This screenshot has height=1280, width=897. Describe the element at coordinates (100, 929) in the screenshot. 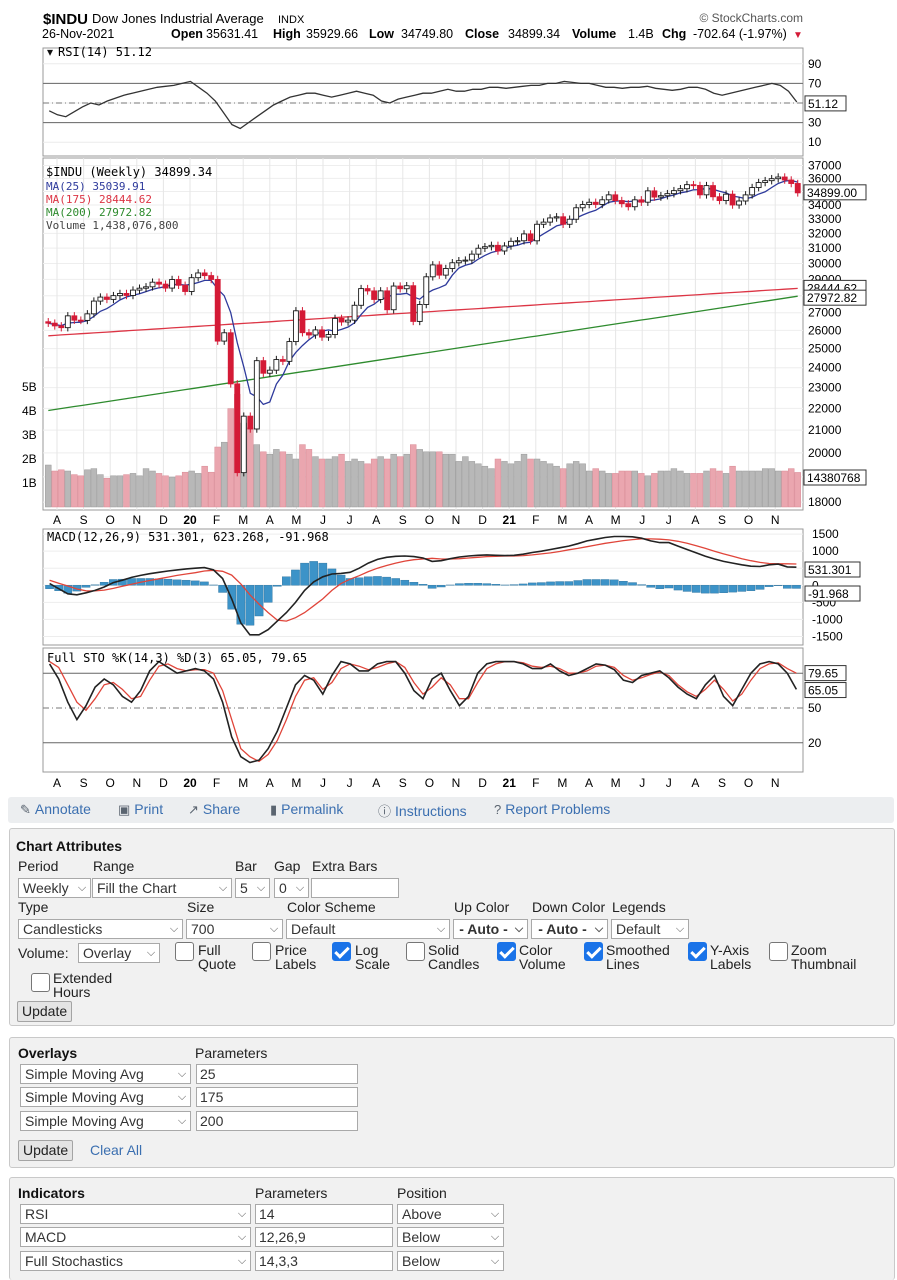

I see `type-select: Candlesticks ⌵` at that location.